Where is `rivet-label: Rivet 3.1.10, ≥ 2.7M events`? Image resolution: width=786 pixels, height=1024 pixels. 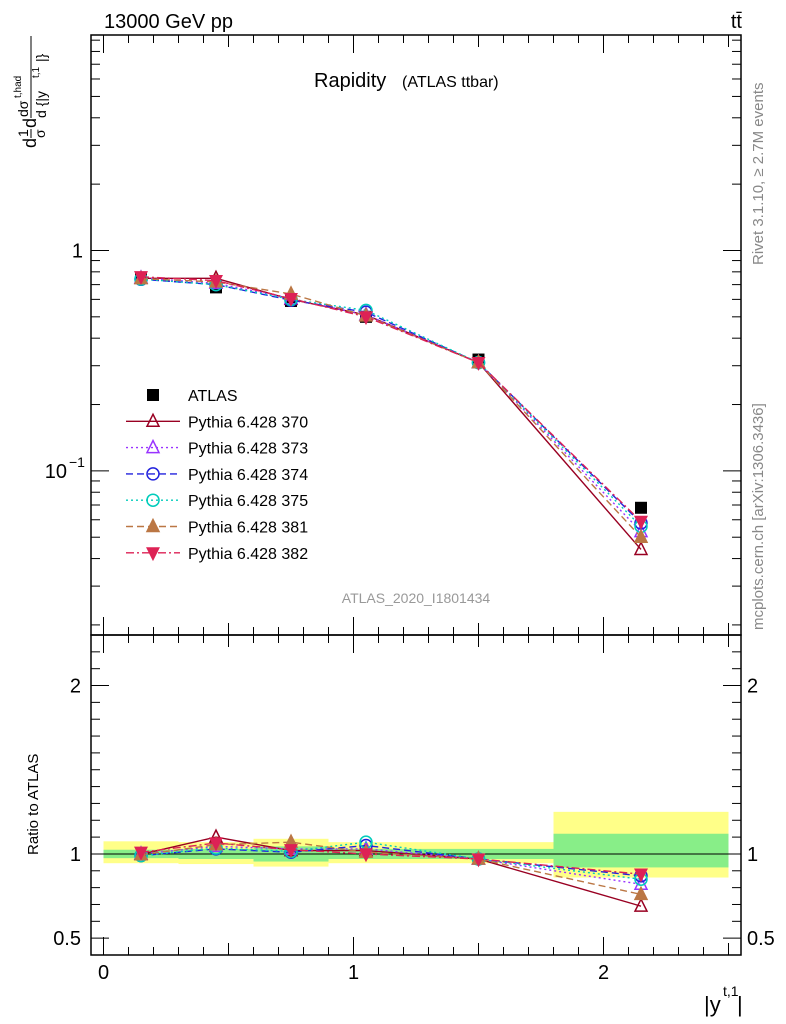
rivet-label: Rivet 3.1.10, ≥ 2.7M events is located at coordinates (758, 174).